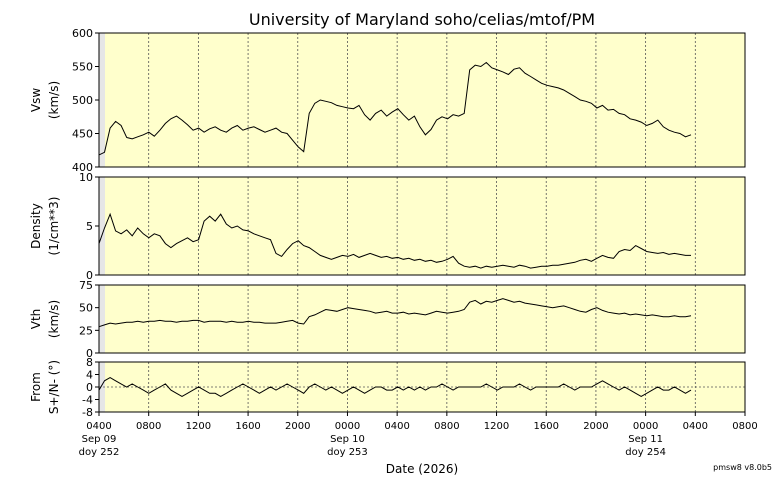 This screenshot has height=480, width=776. I want to click on y-axis-label: S+/N- (°), so click(54, 387).